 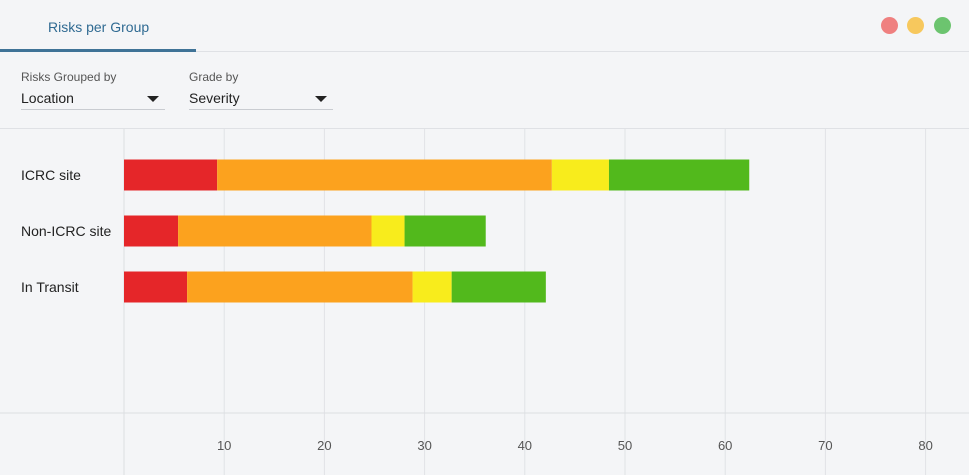 I want to click on minimize-window-dot, so click(x=915, y=25).